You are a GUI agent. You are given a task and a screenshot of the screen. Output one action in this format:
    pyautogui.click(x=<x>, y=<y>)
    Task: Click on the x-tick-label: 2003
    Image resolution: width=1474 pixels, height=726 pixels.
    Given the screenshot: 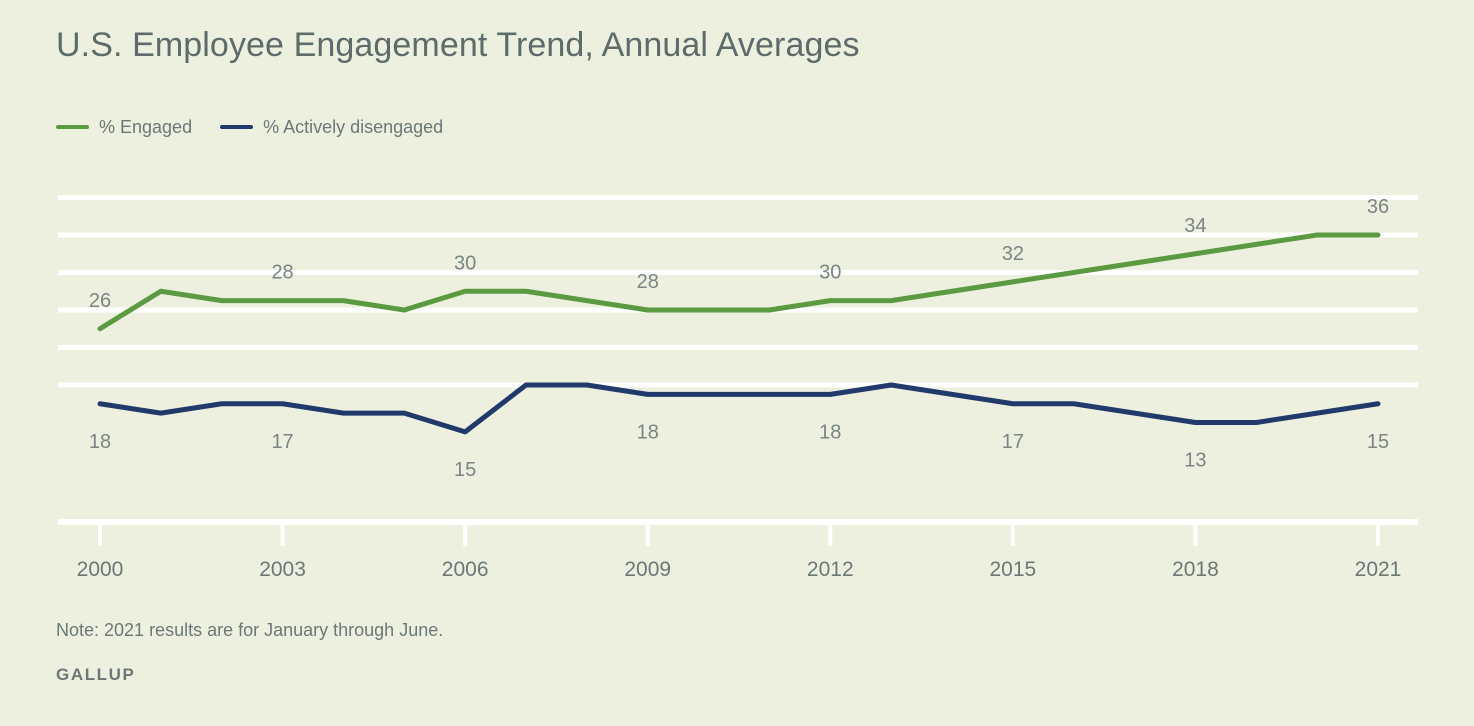 What is the action you would take?
    pyautogui.click(x=282, y=569)
    